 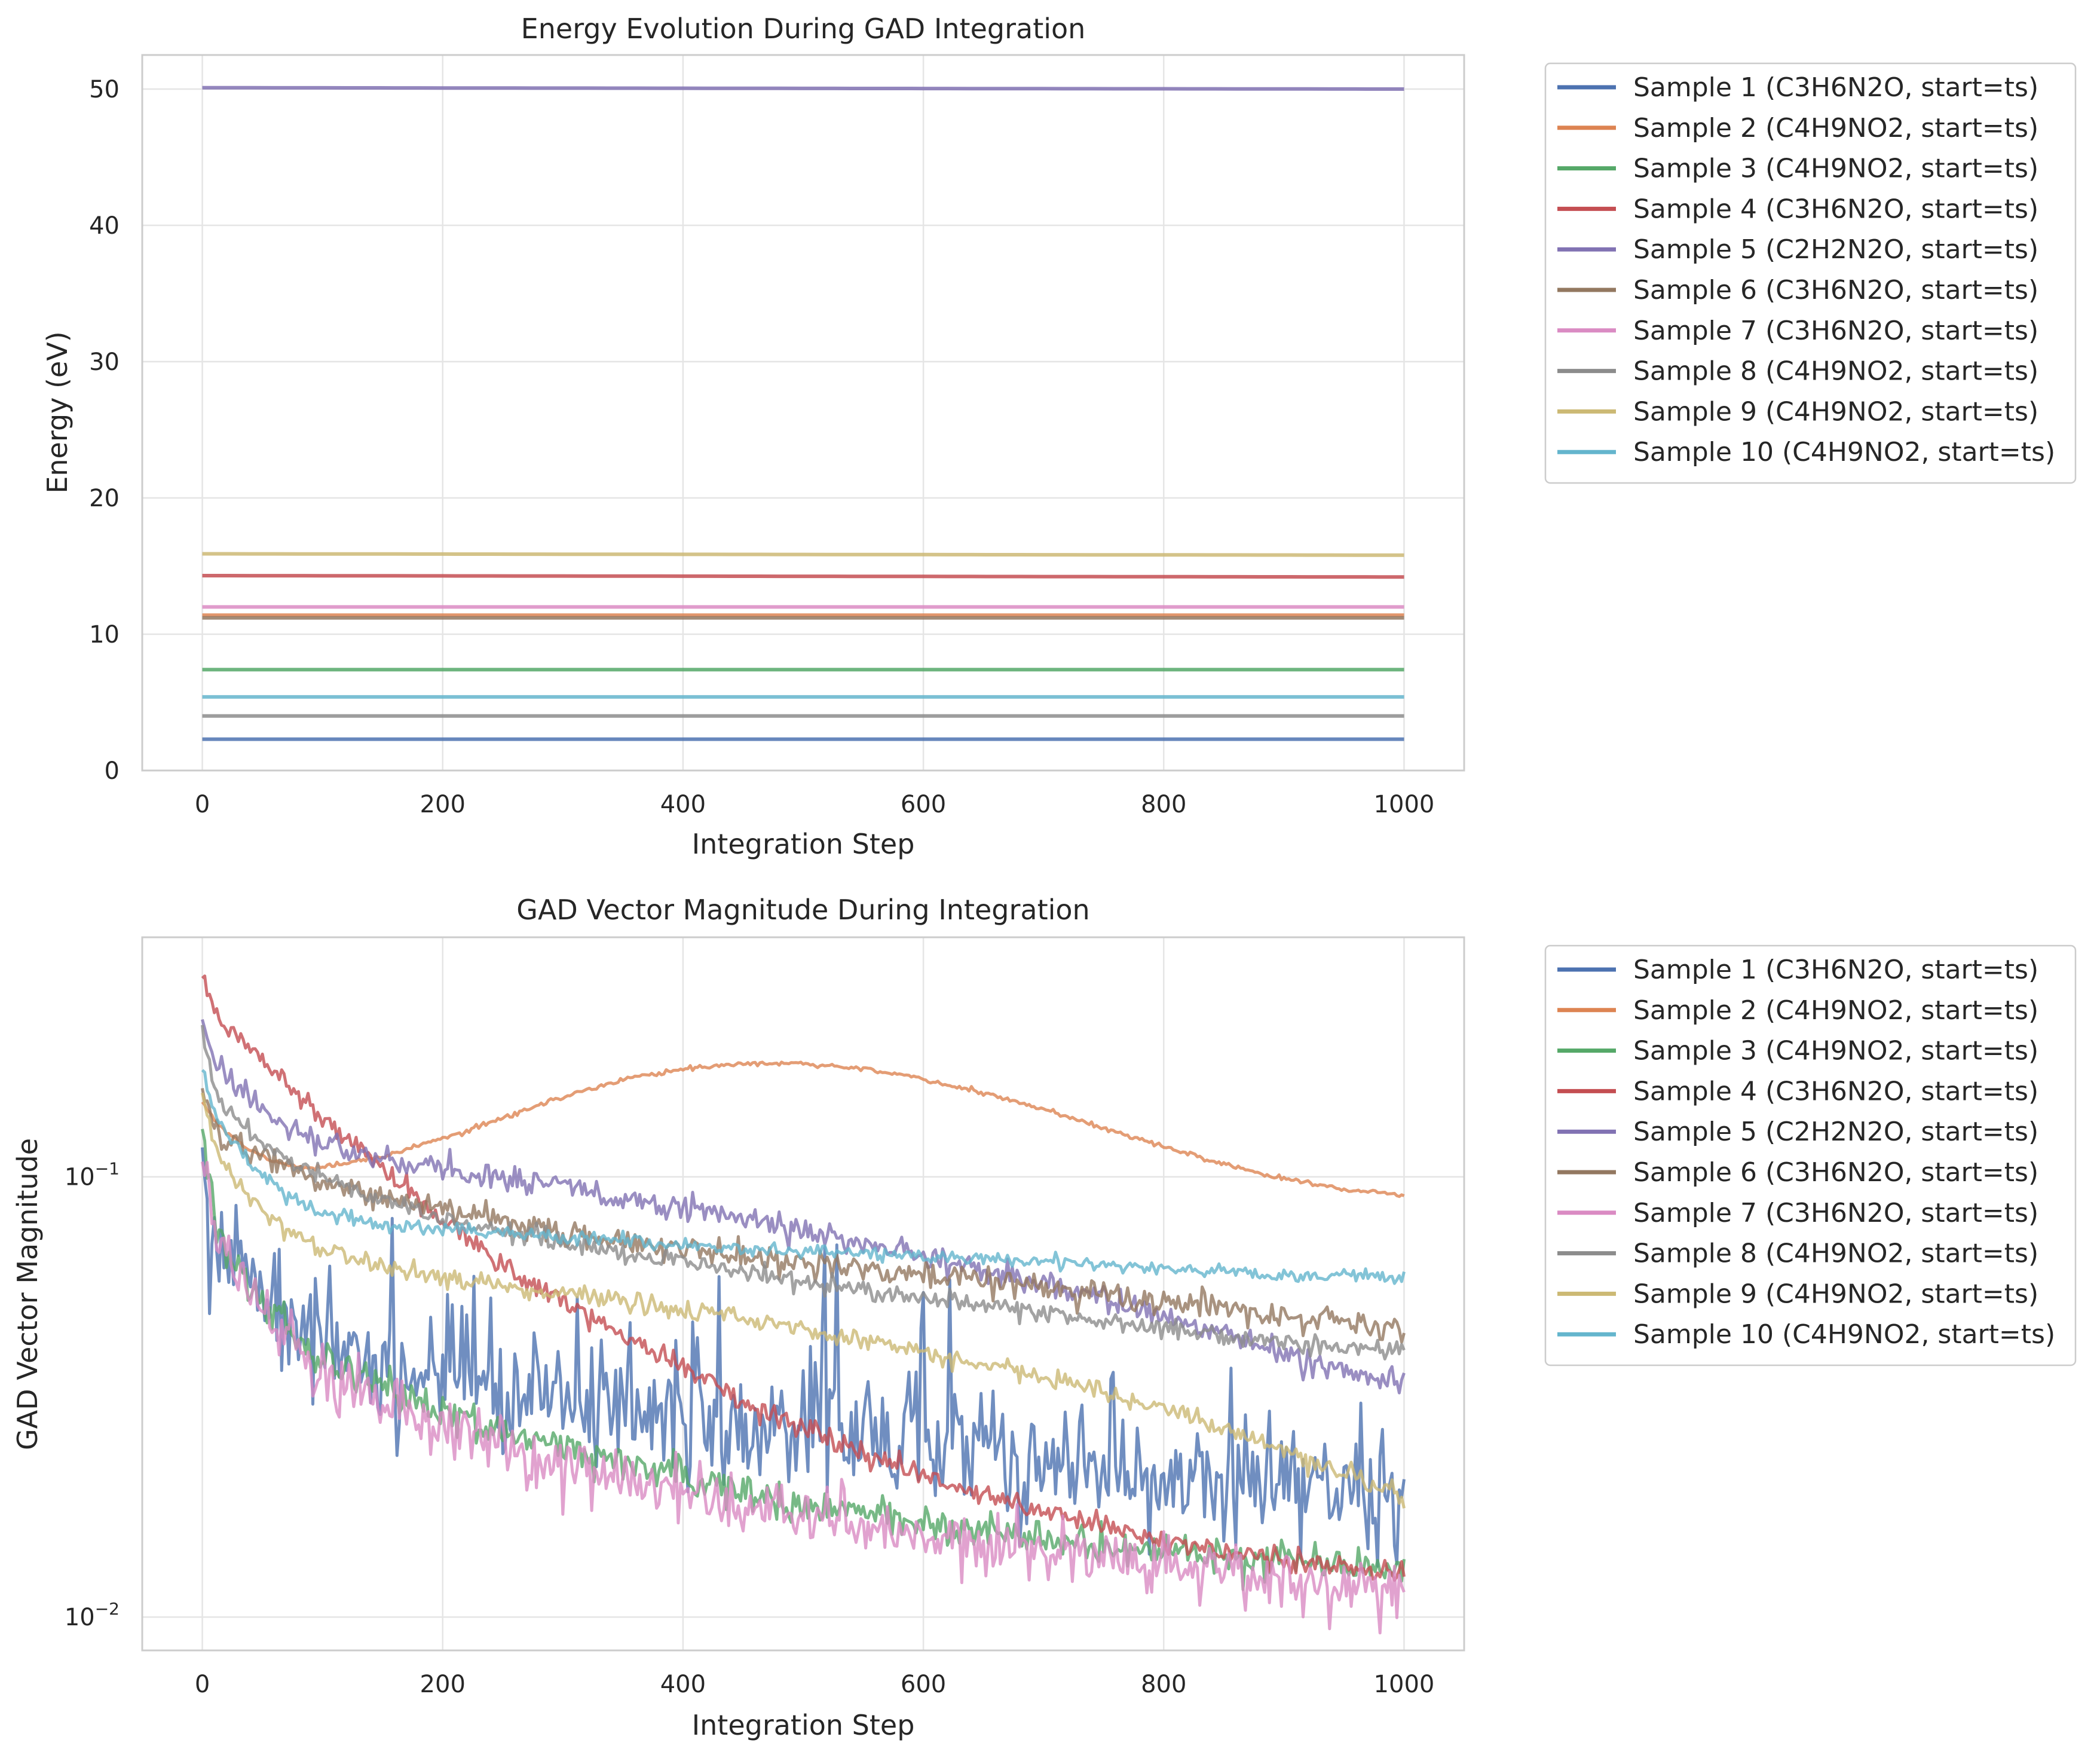 What do you see at coordinates (92, 1175) in the screenshot?
I see `y-tick-label: 10⁻¹` at bounding box center [92, 1175].